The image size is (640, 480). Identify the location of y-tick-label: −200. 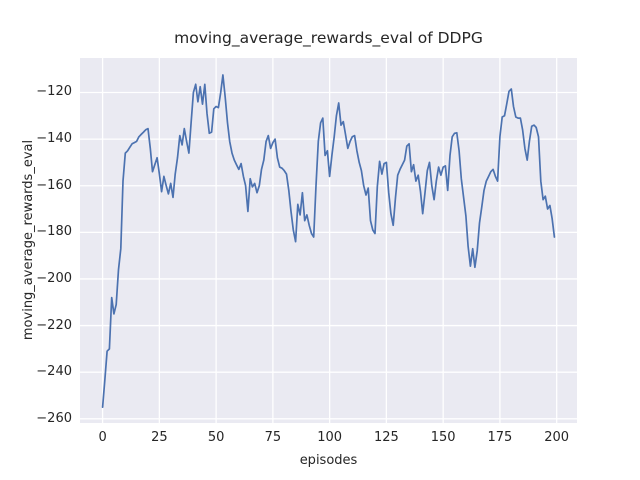
(54, 278).